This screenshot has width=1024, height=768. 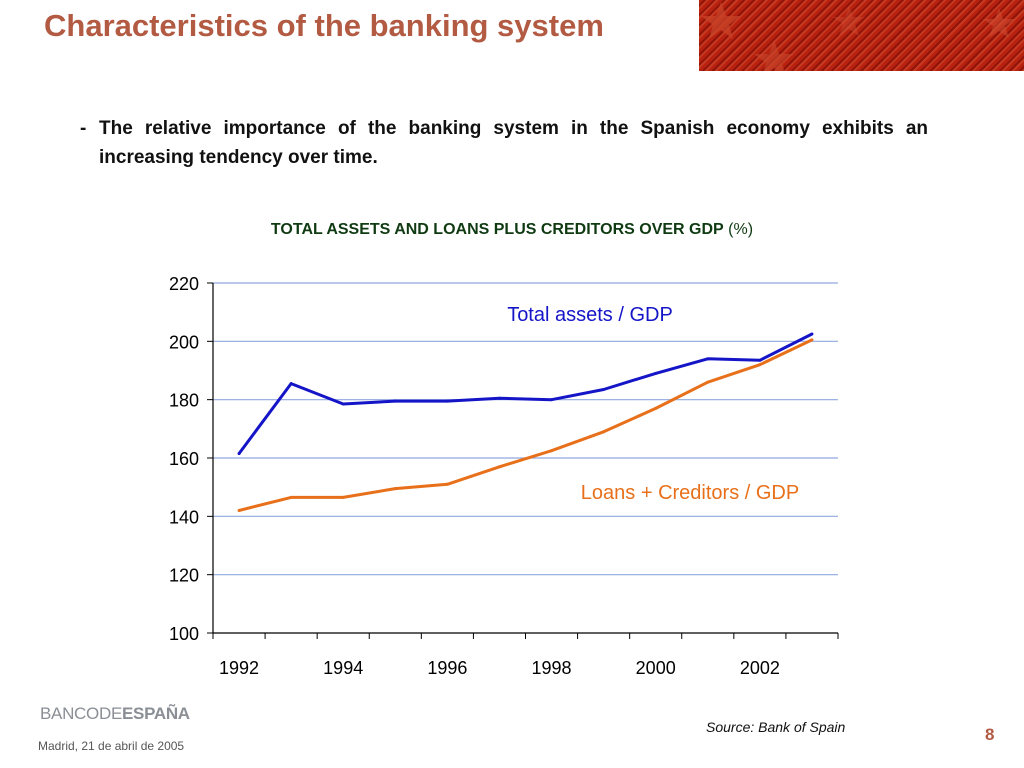 What do you see at coordinates (447, 668) in the screenshot?
I see `x-tick-label: 1996` at bounding box center [447, 668].